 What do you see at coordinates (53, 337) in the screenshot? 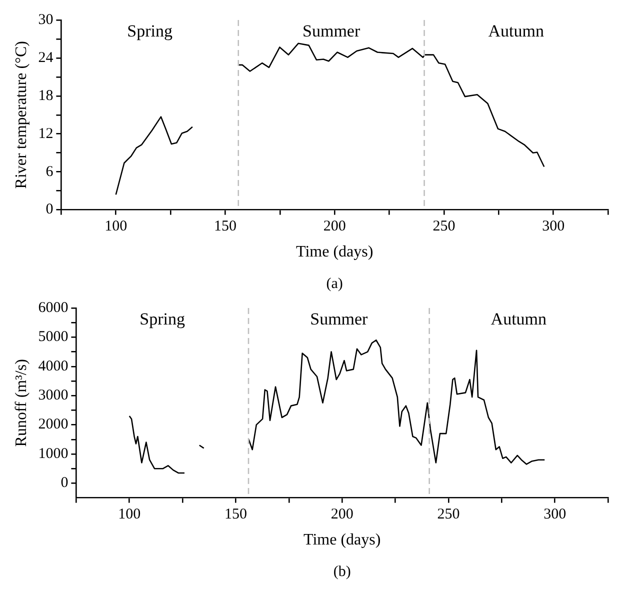
I see `y-tick-label: 5000` at bounding box center [53, 337].